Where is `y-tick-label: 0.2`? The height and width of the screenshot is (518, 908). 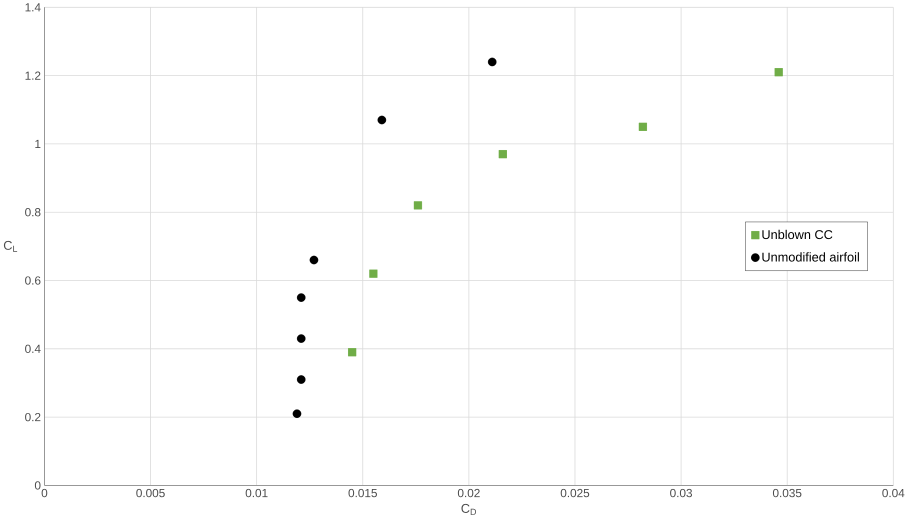
y-tick-label: 0.2 is located at coordinates (32, 417).